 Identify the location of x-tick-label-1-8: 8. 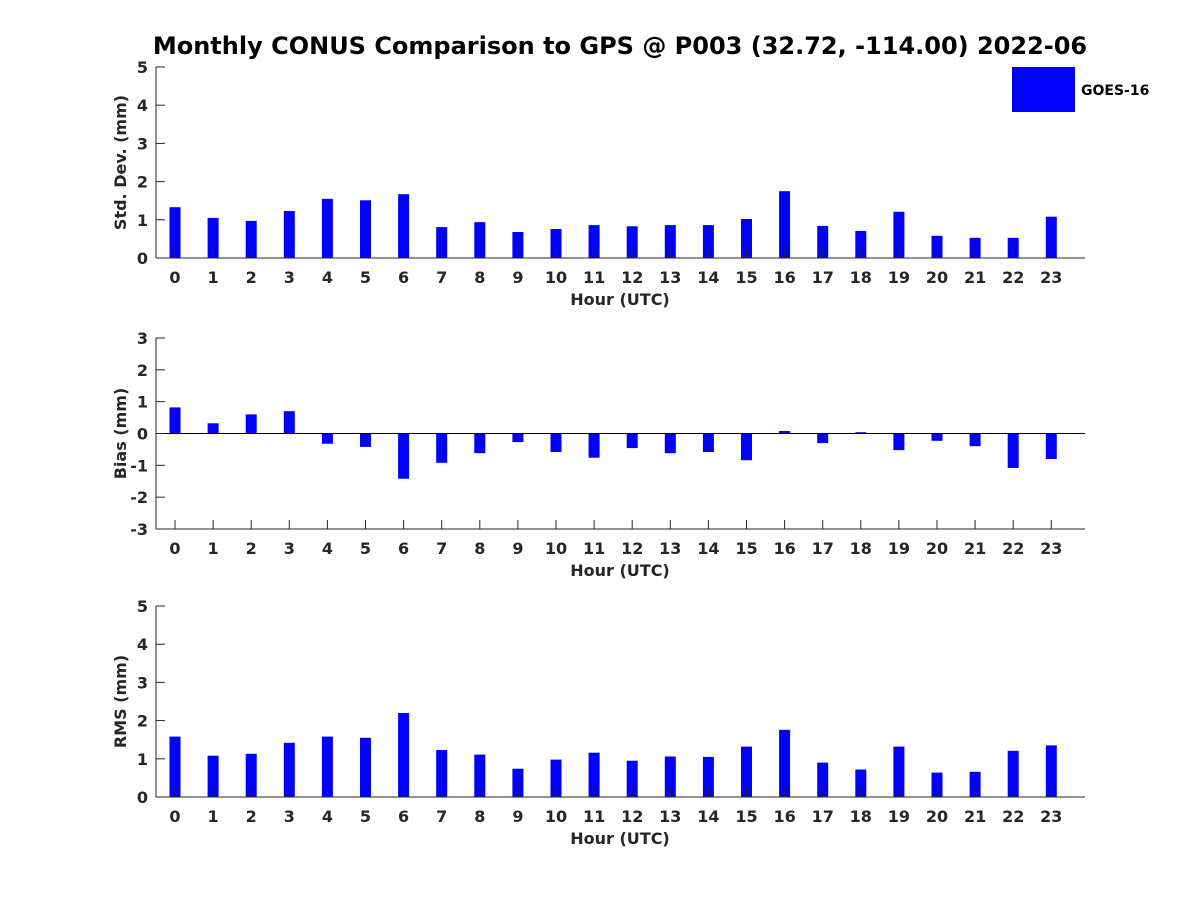
(479, 548).